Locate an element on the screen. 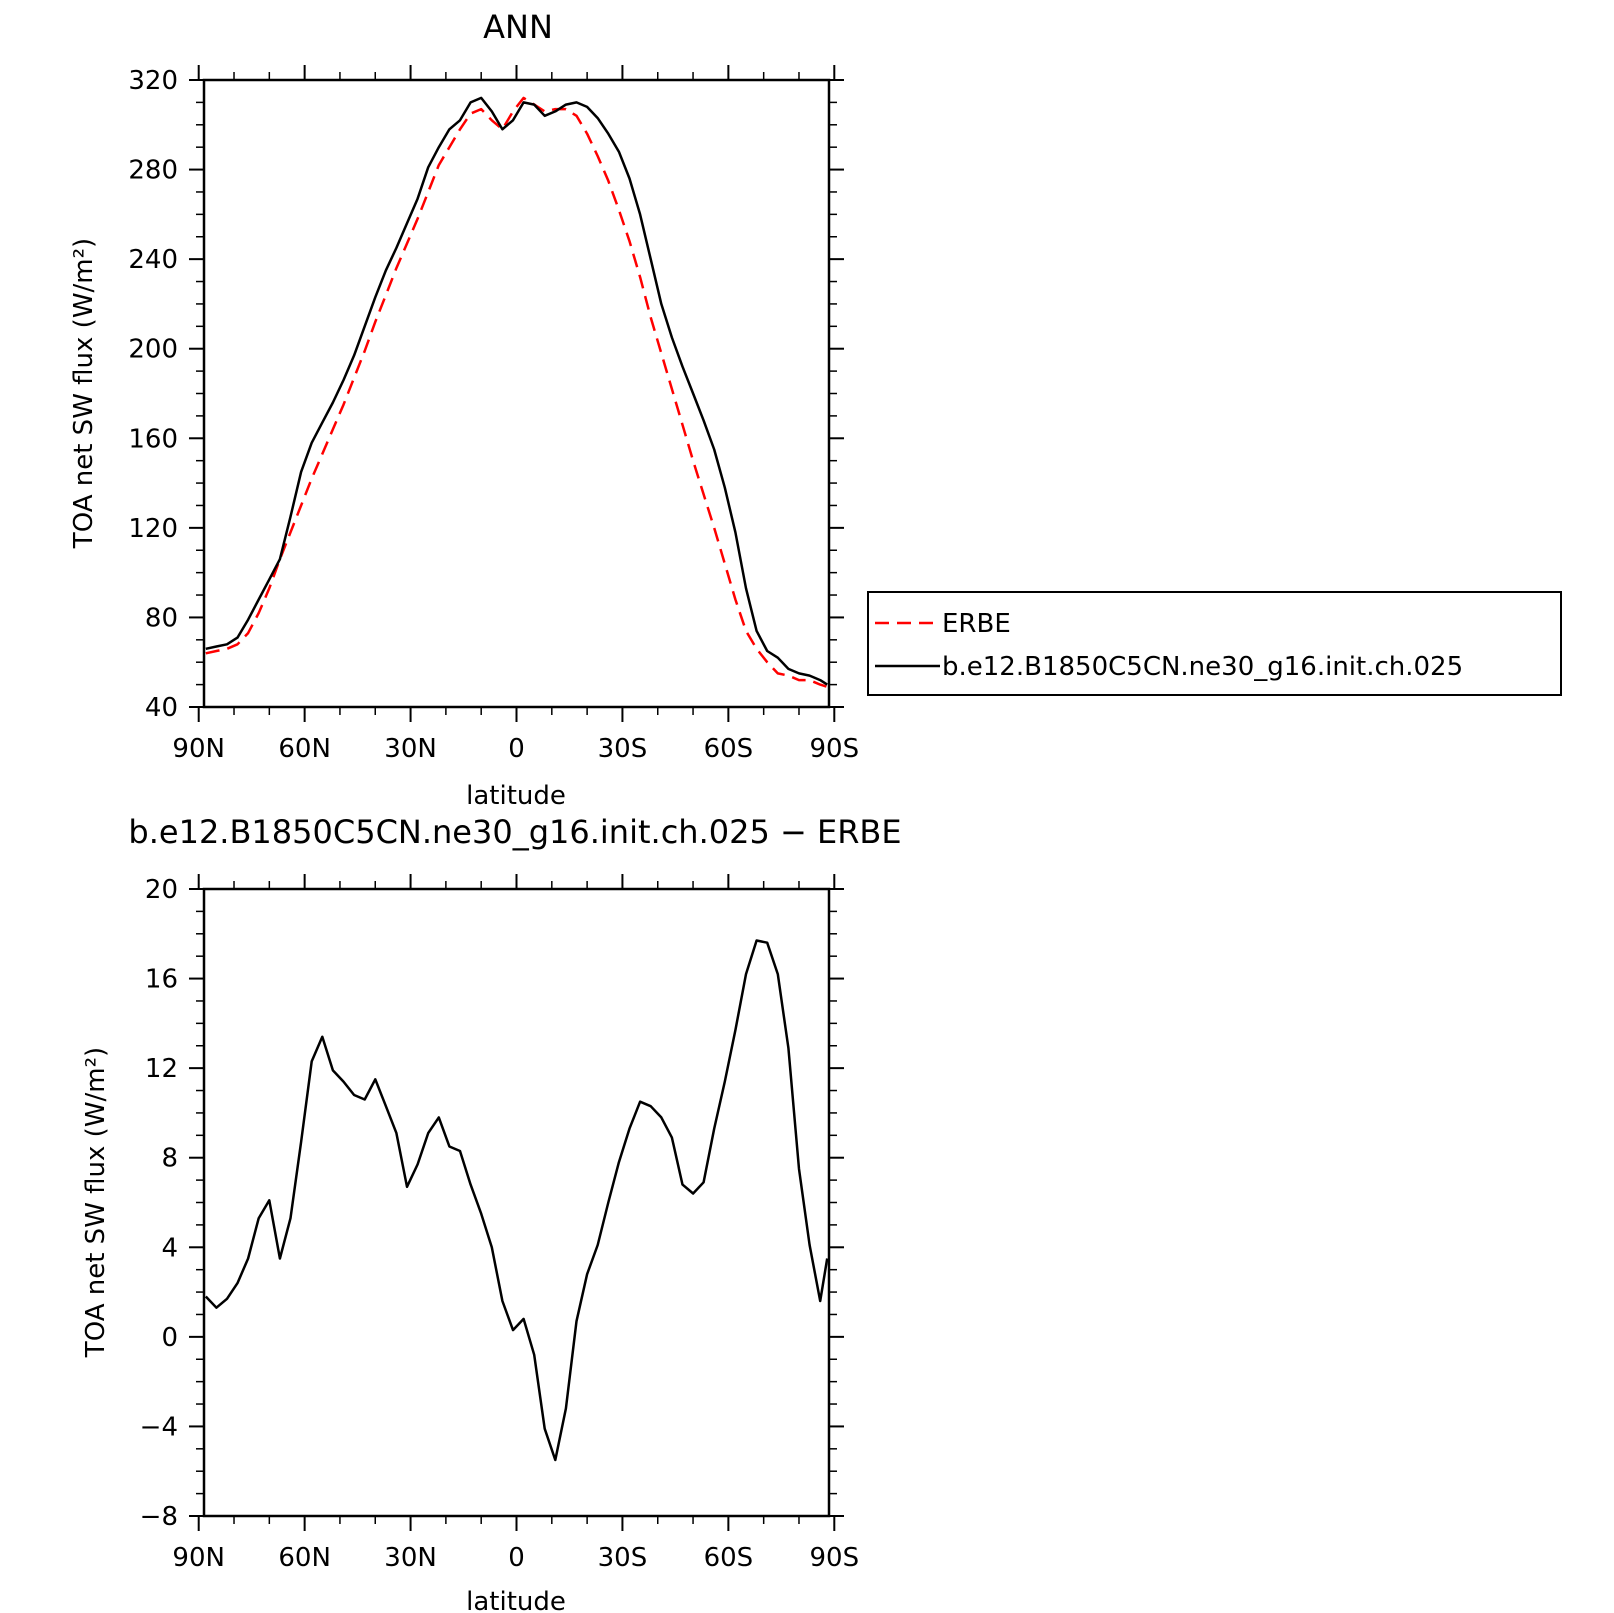  chart-bottom-x-axis-label: latitude is located at coordinates (516, 1600).